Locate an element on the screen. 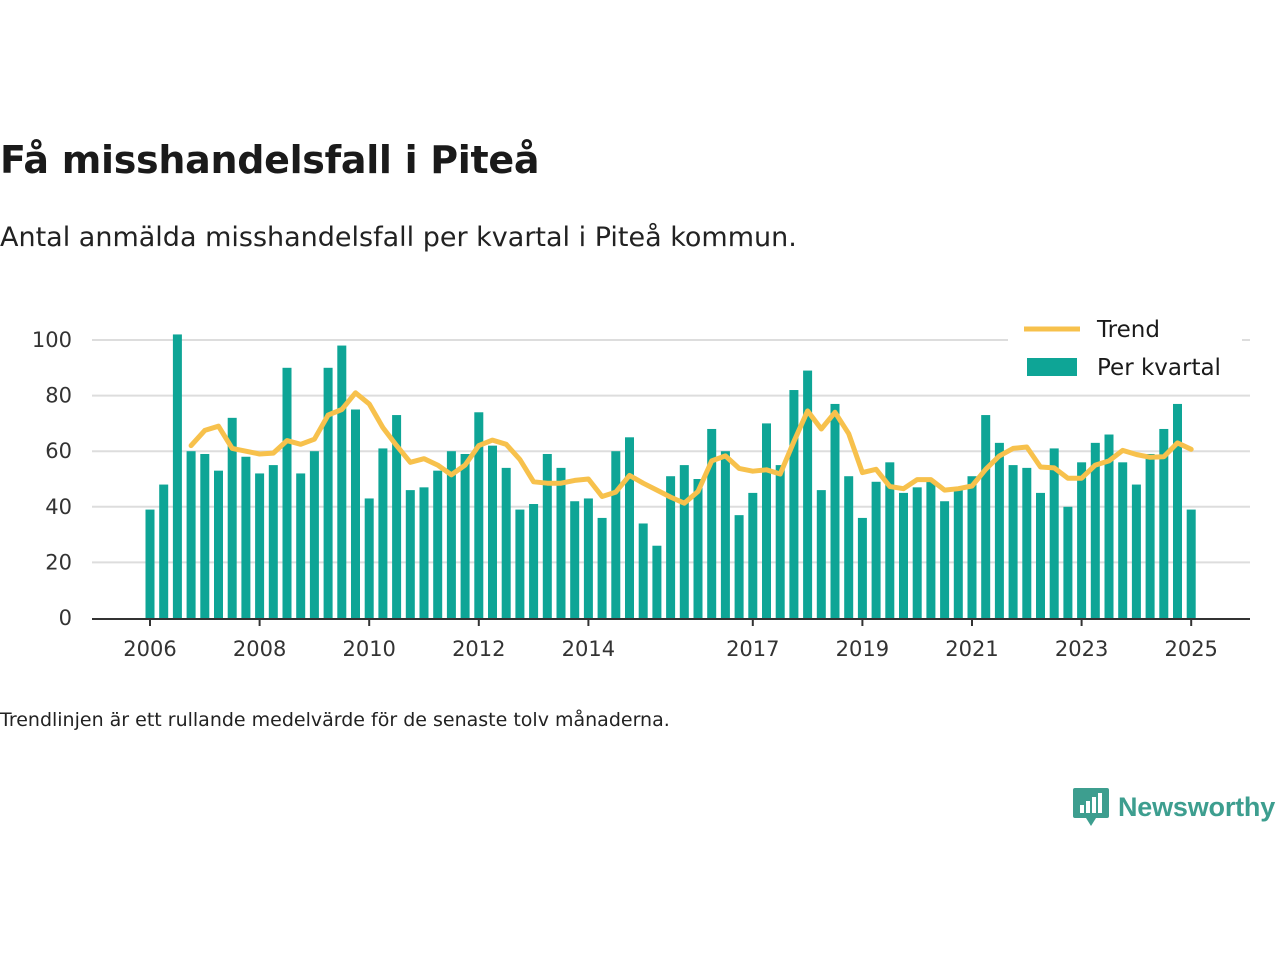 Image resolution: width=1280 pixels, height=960 pixels. legend: Trend Per kvartal is located at coordinates (1125, 350).